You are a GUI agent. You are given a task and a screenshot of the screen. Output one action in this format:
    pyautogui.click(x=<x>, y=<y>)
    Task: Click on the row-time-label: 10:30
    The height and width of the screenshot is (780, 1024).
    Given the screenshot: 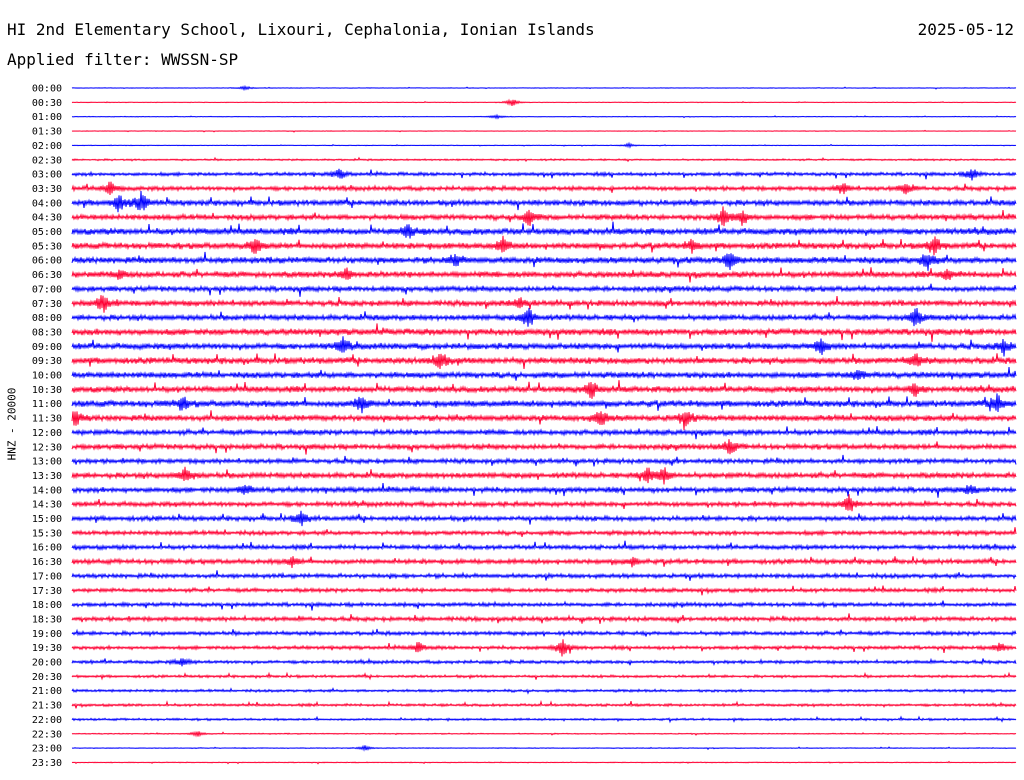 What is the action you would take?
    pyautogui.click(x=47, y=390)
    